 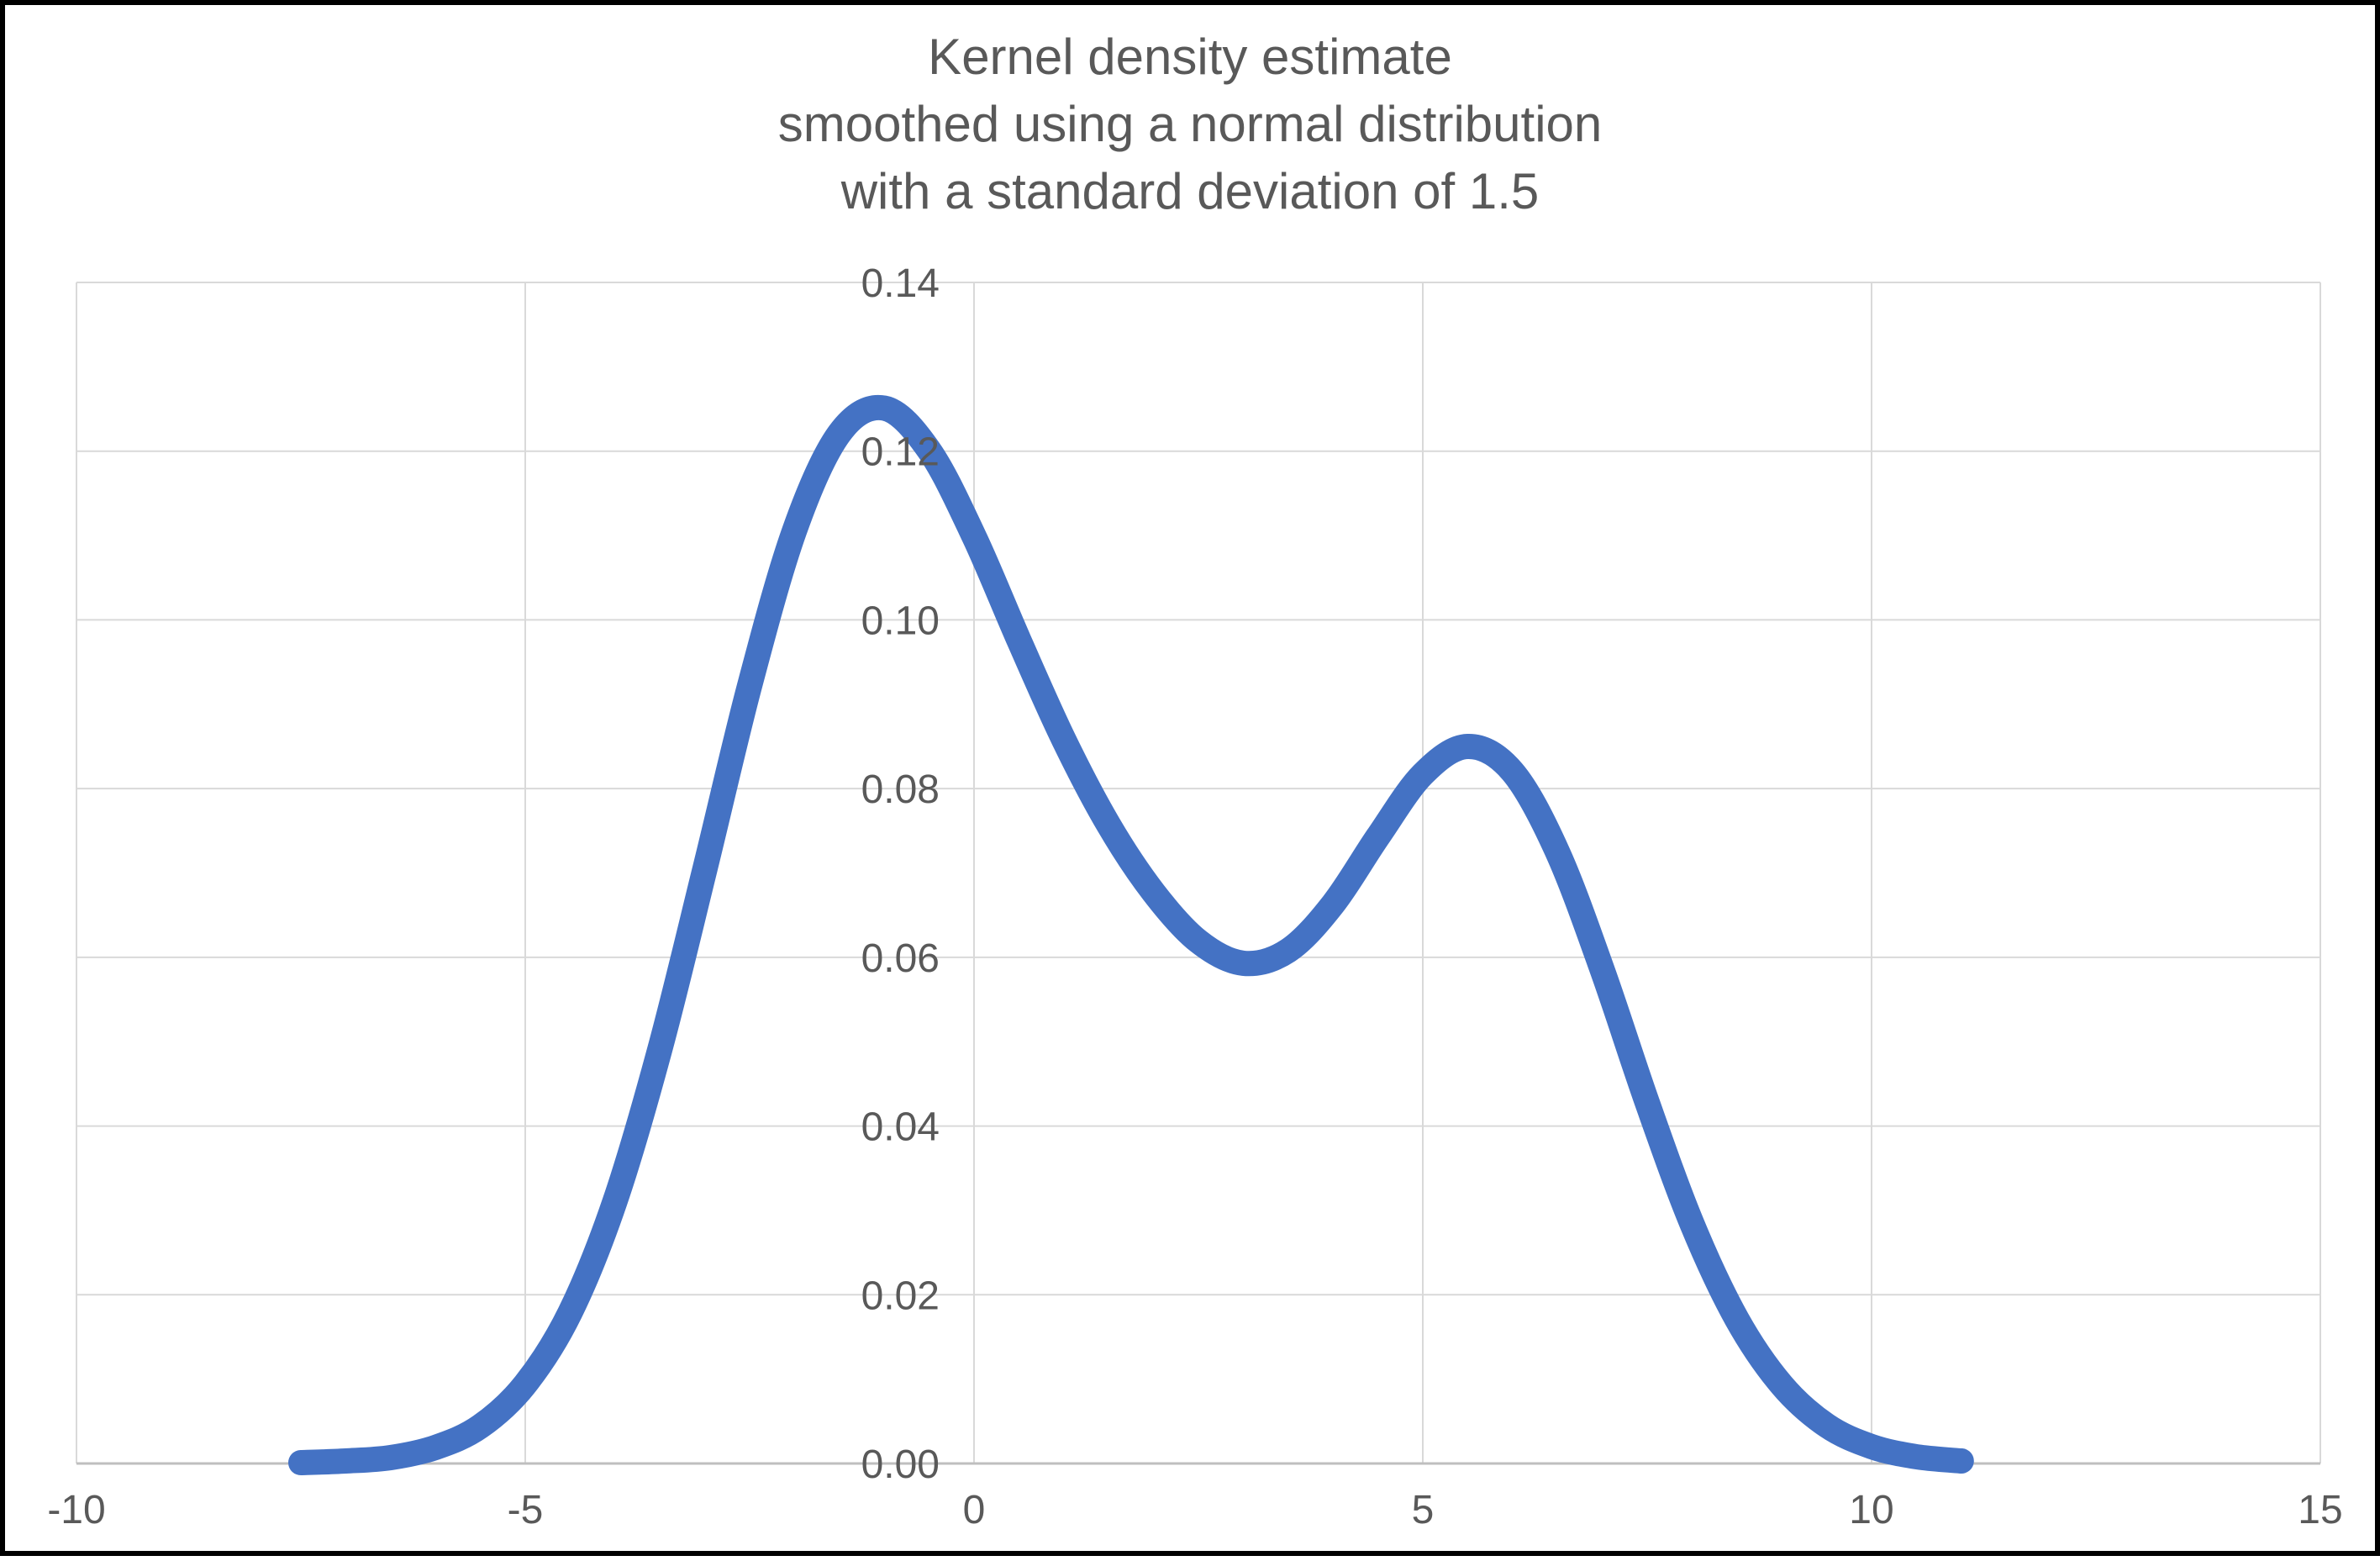 I want to click on x-axis-tick-label: -5, so click(x=526, y=1510).